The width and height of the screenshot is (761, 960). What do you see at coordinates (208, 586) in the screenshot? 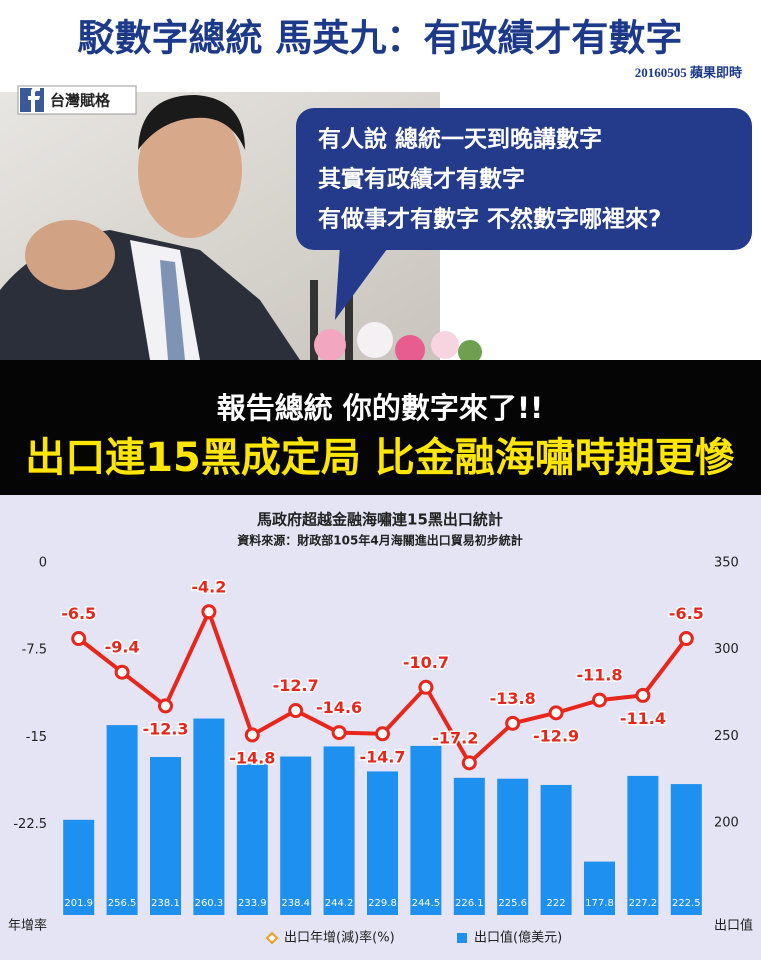
I see `point-label: -4.2` at bounding box center [208, 586].